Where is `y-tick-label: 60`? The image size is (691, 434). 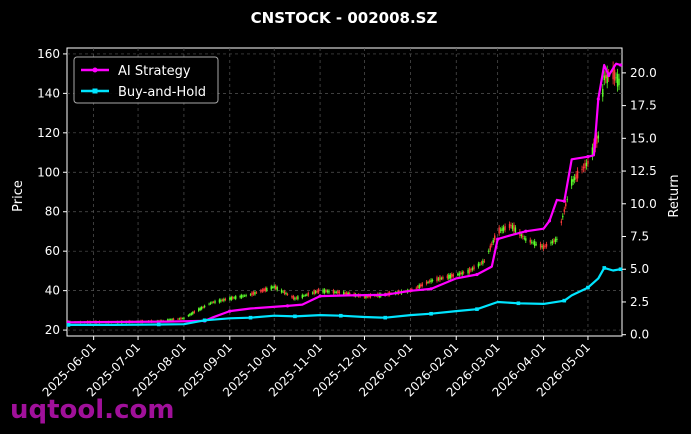 y-tick-label: 60 is located at coordinates (52, 251).